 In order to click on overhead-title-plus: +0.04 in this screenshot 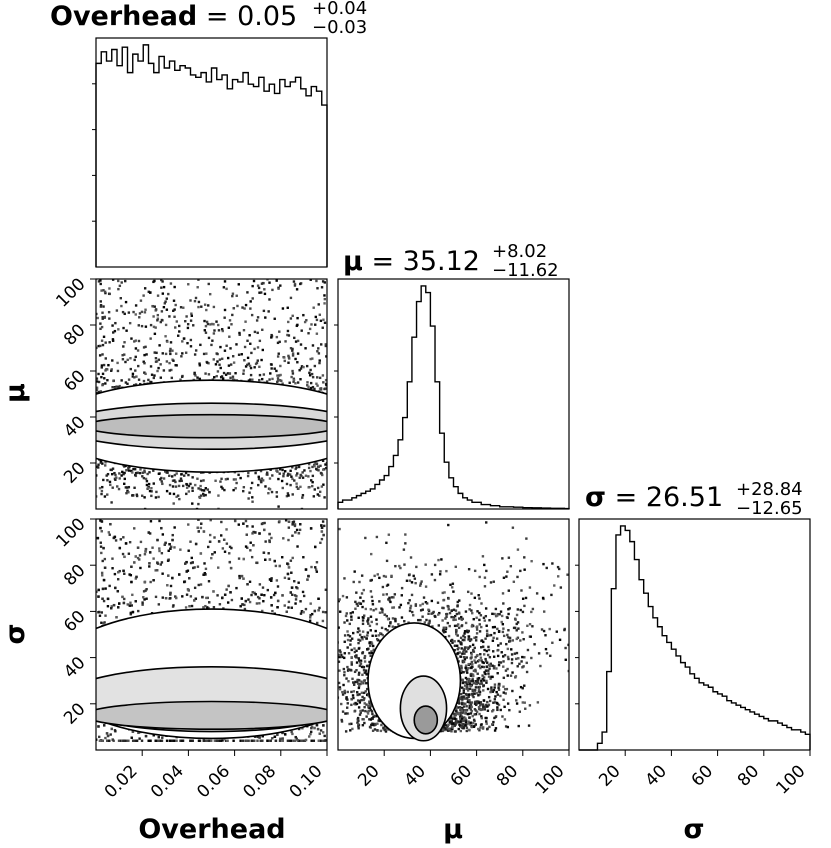, I will do `click(339, 9)`.